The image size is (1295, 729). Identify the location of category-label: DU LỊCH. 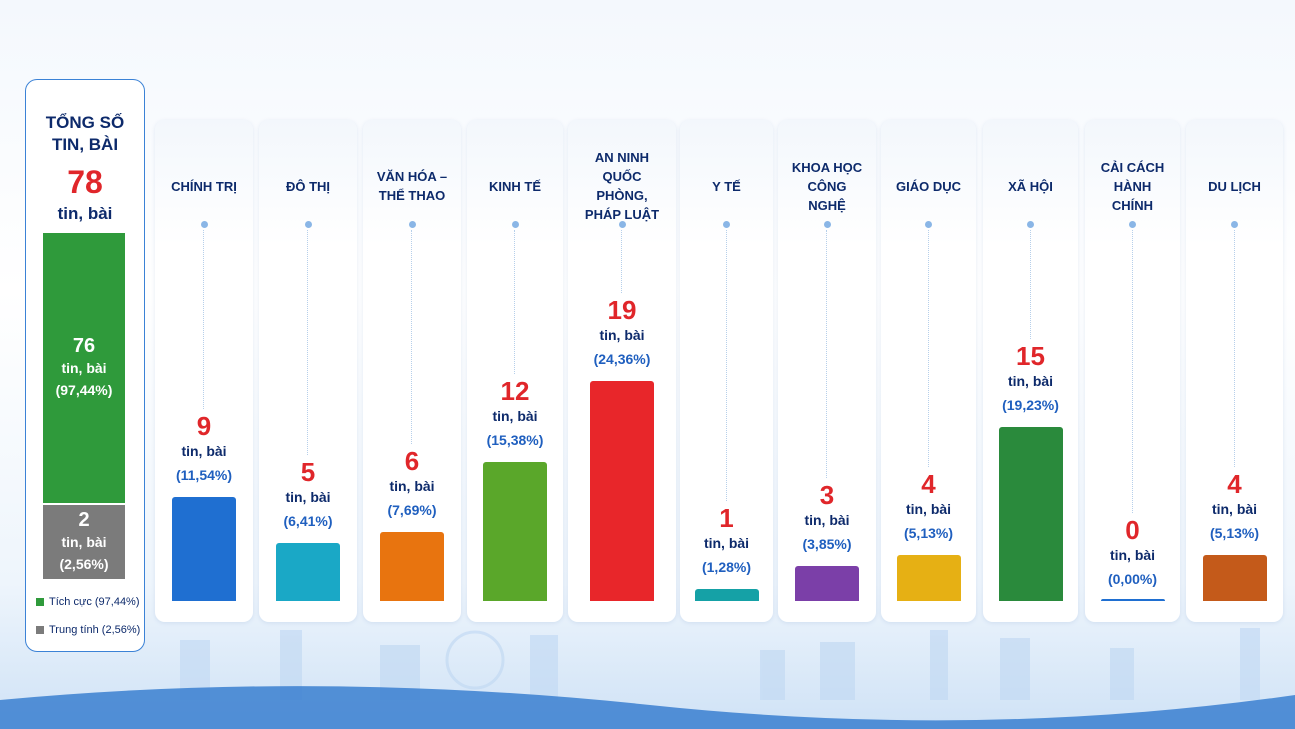
(1234, 186).